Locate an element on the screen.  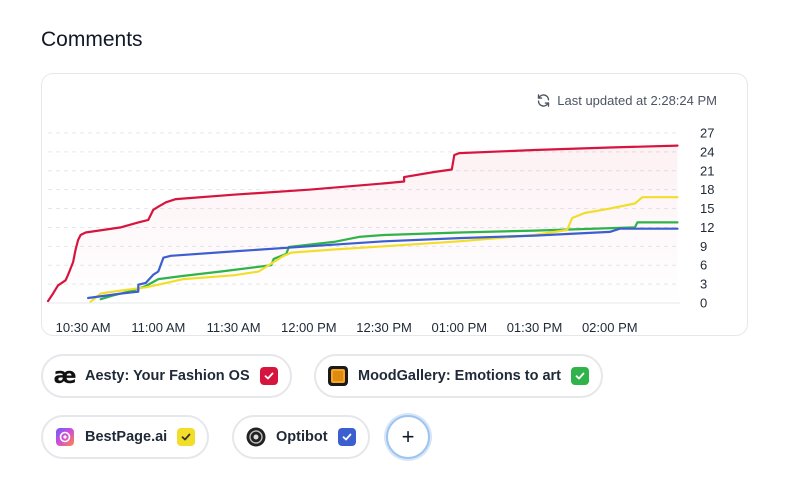
last-updated-text: Last updated at 2:28:24 PM is located at coordinates (637, 100).